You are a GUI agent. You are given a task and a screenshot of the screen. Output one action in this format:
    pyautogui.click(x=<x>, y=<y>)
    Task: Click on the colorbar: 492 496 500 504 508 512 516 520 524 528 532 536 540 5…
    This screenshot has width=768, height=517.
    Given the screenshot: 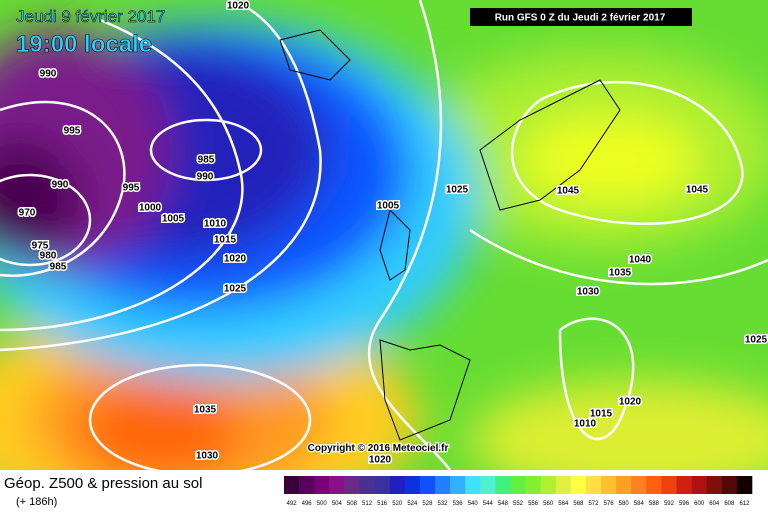 What is the action you would take?
    pyautogui.click(x=518, y=491)
    